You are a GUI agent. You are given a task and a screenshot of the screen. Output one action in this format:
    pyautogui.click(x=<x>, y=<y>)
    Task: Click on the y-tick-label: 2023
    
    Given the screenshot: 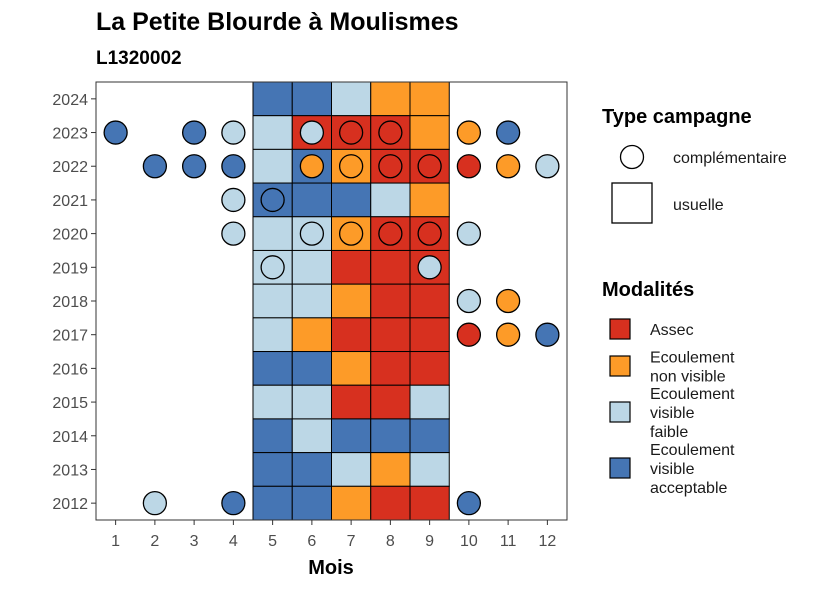 What is the action you would take?
    pyautogui.click(x=70, y=134)
    